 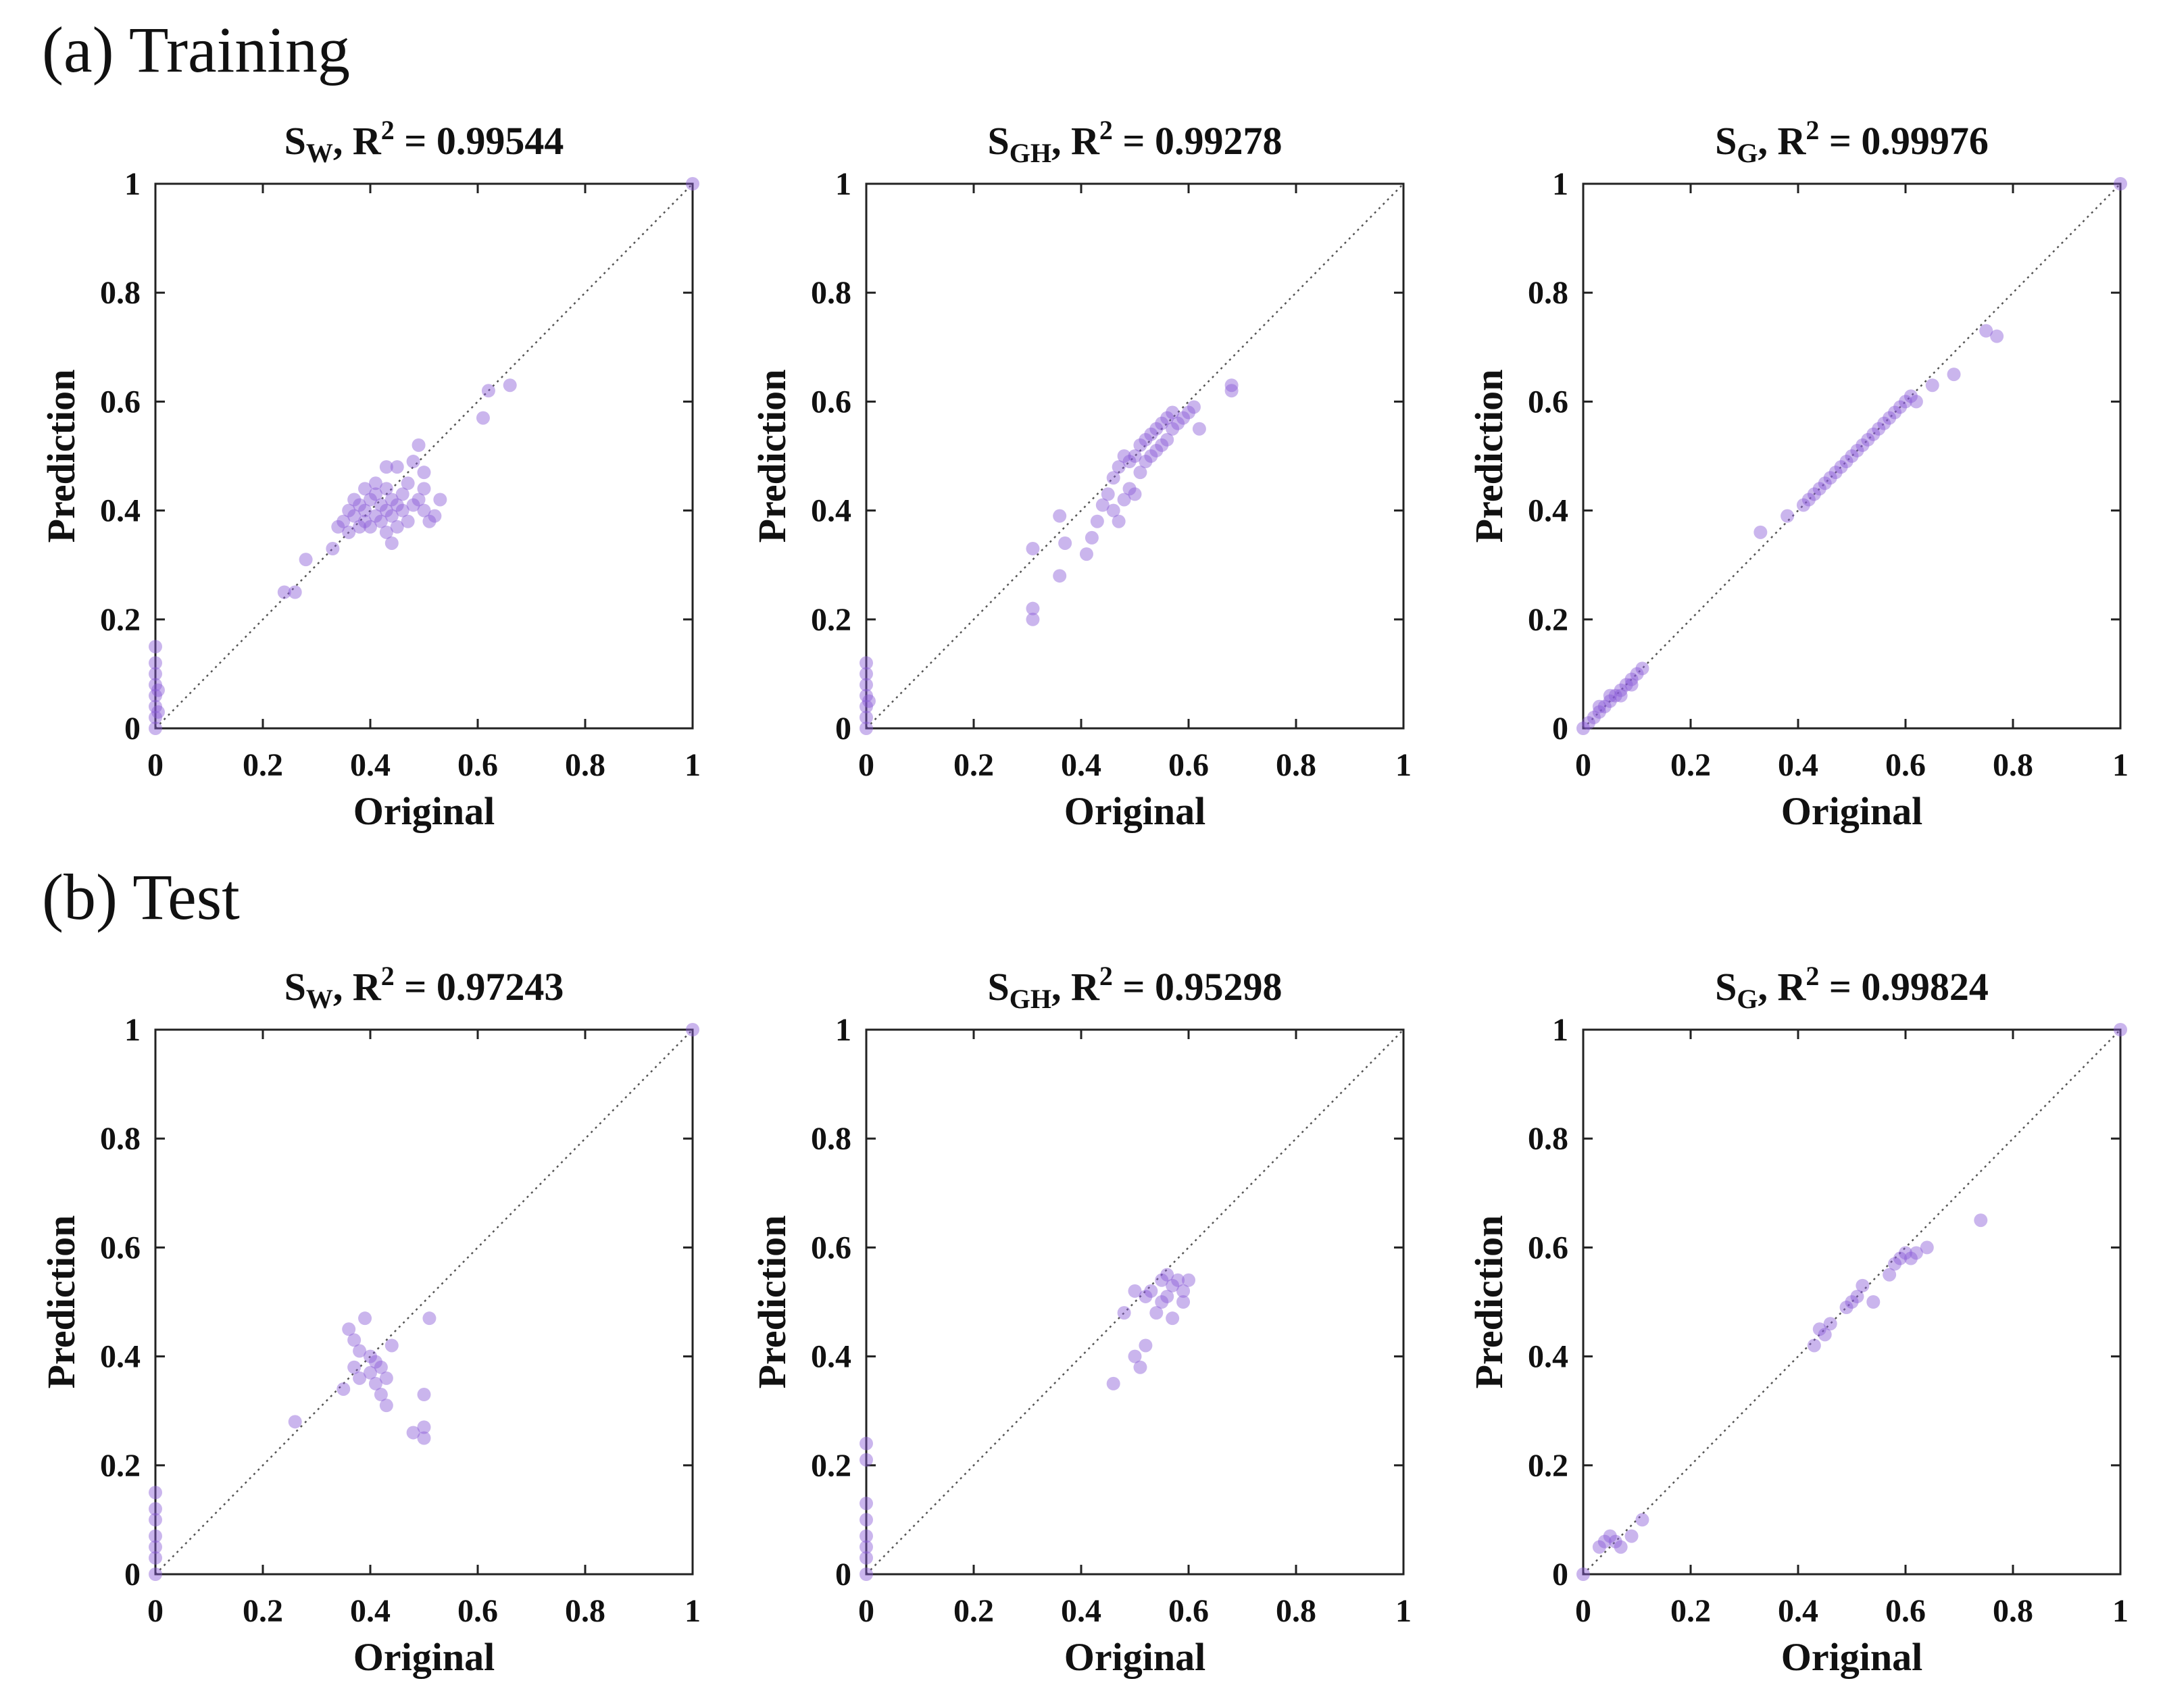 What do you see at coordinates (1198, 987) in the screenshot?
I see `chart-title-part: = 0.95298` at bounding box center [1198, 987].